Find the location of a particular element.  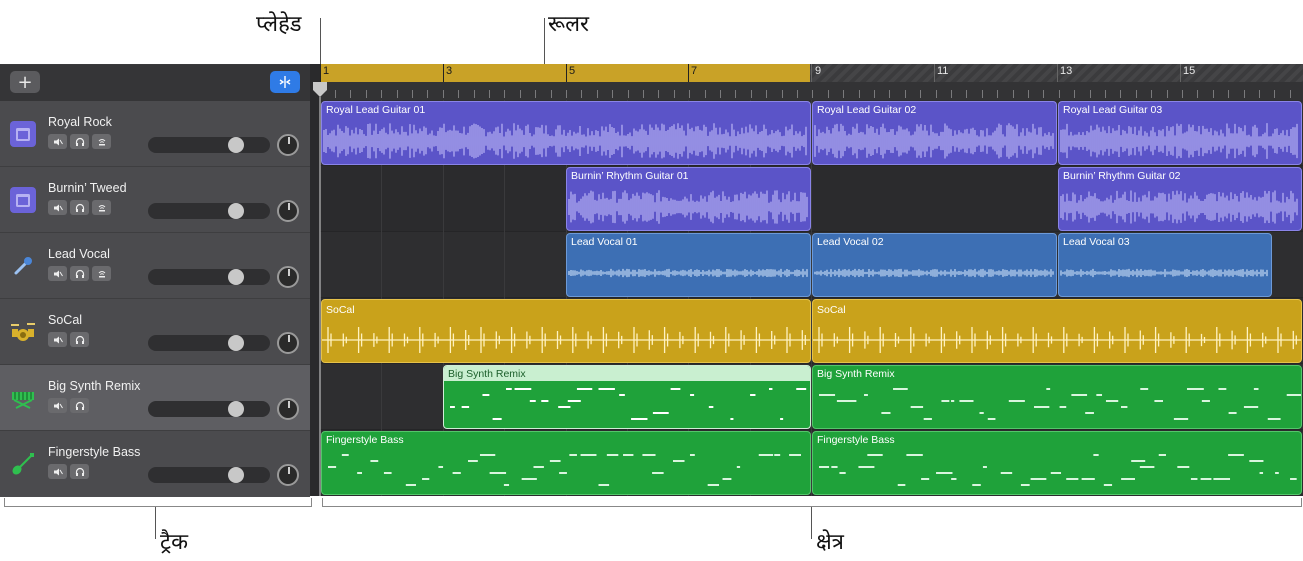

audio-region: Lead Vocal 02 is located at coordinates (934, 265).